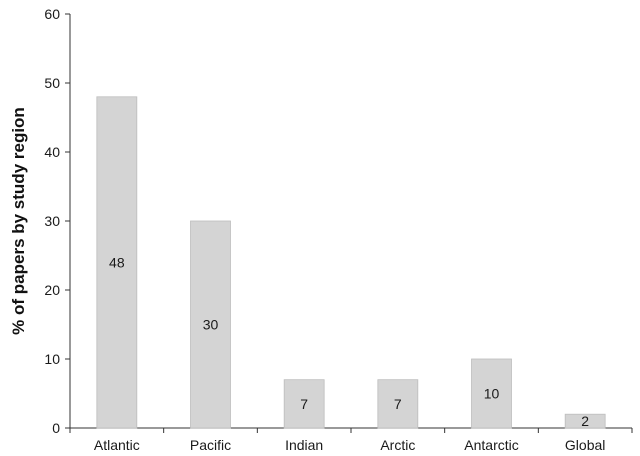 The height and width of the screenshot is (456, 640). What do you see at coordinates (18, 221) in the screenshot?
I see `y-axis-title: % of papers by study region` at bounding box center [18, 221].